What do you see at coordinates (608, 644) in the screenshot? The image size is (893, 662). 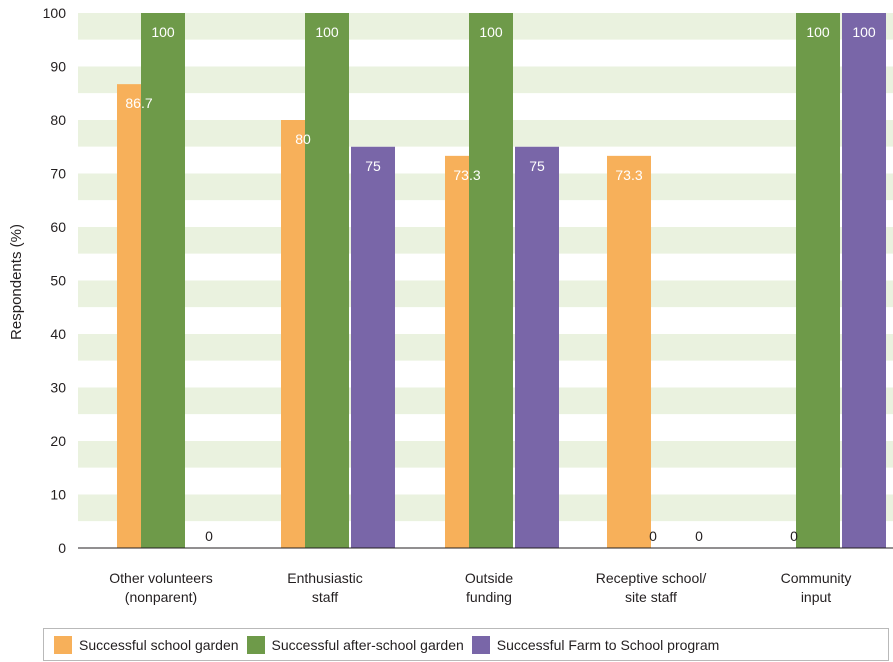 I see `legend-label: Successful Farm to School program` at bounding box center [608, 644].